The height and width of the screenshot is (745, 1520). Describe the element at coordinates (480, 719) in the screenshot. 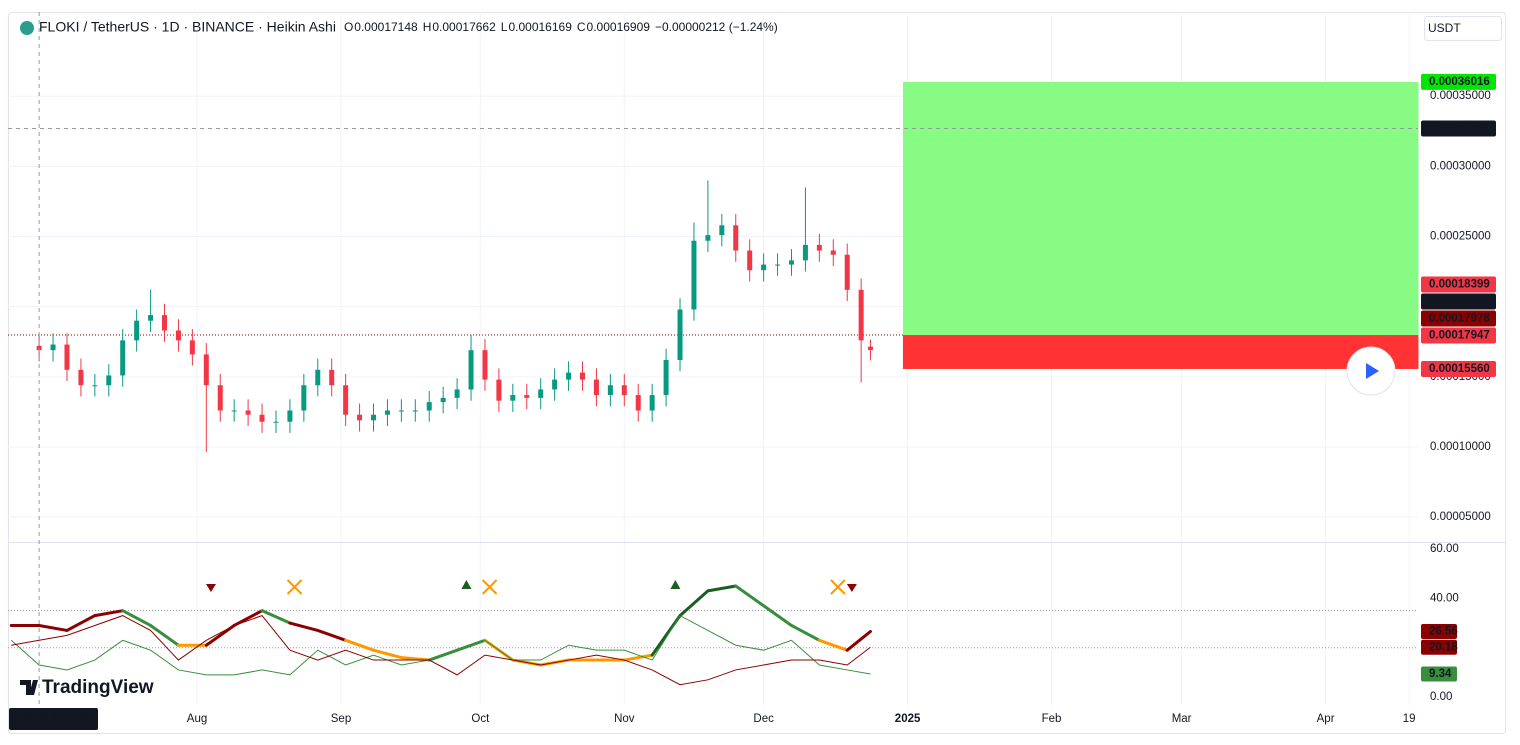

I see `x-tick-label: Oct` at that location.